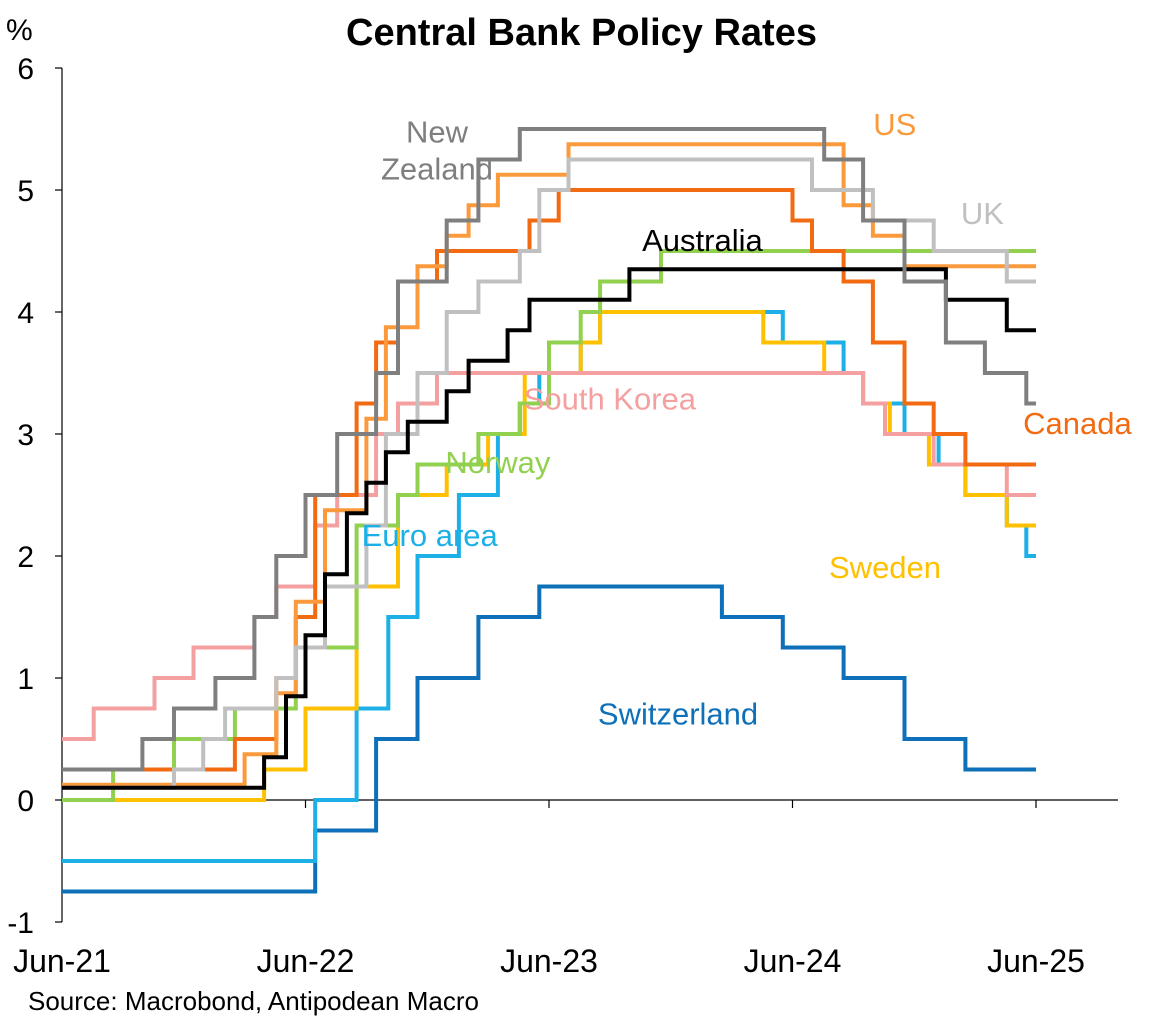 This screenshot has height=1025, width=1163. What do you see at coordinates (793, 961) in the screenshot?
I see `x-tick-label: Jun-24` at bounding box center [793, 961].